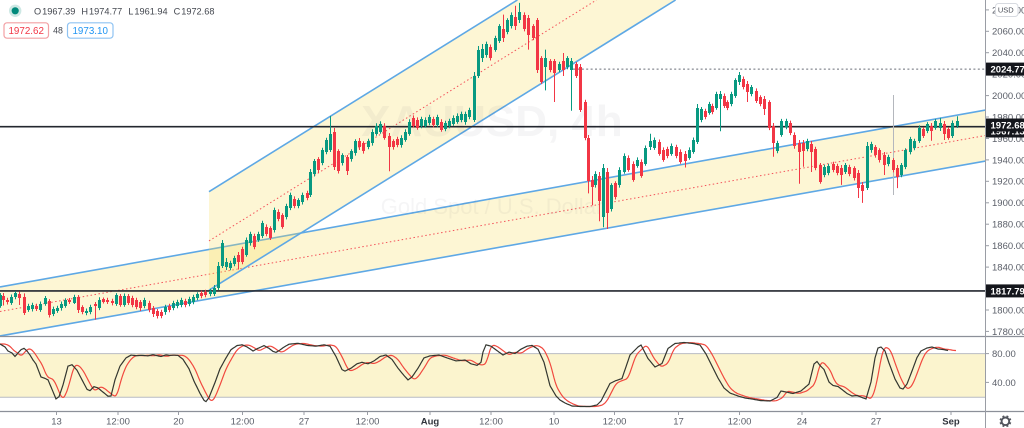  I want to click on svg-text: 80.00, so click(1004, 354).